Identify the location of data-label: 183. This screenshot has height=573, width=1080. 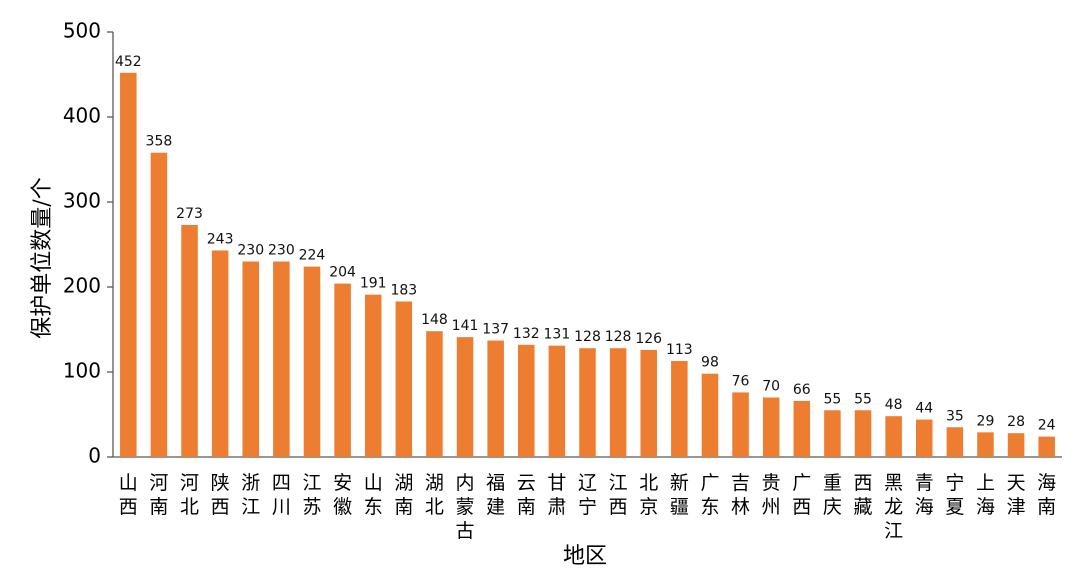
(403, 290).